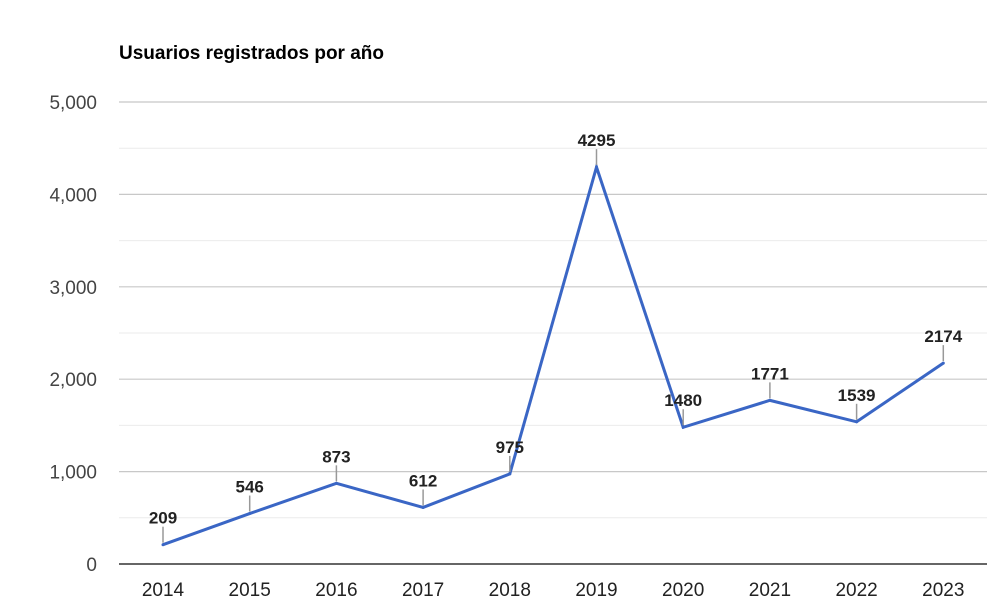  Describe the element at coordinates (163, 518) in the screenshot. I see `data-label: 209` at that location.